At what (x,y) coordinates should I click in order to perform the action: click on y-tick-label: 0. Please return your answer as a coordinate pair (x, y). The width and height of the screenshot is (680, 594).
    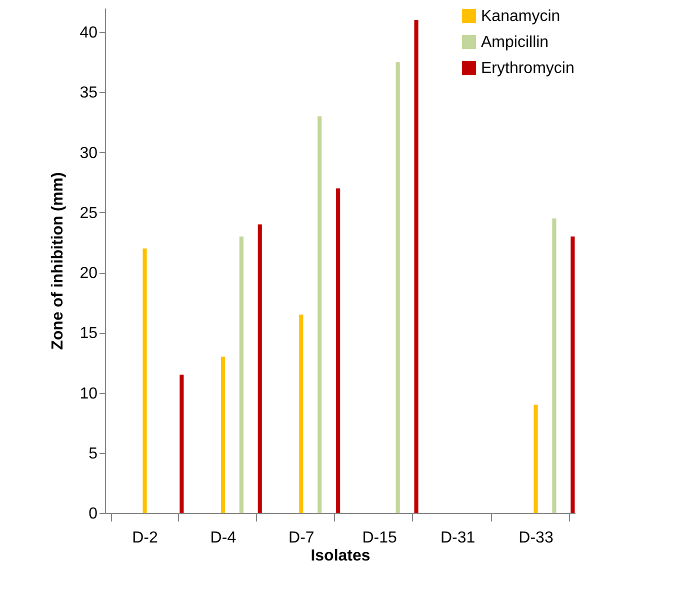
    Looking at the image, I should click on (93, 514).